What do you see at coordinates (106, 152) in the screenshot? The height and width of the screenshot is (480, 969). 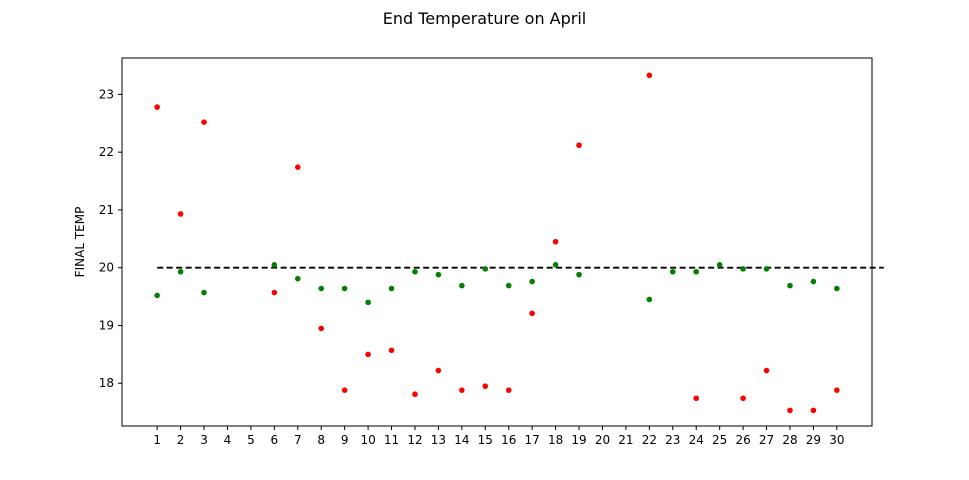 I see `y-tick-label: 22` at bounding box center [106, 152].